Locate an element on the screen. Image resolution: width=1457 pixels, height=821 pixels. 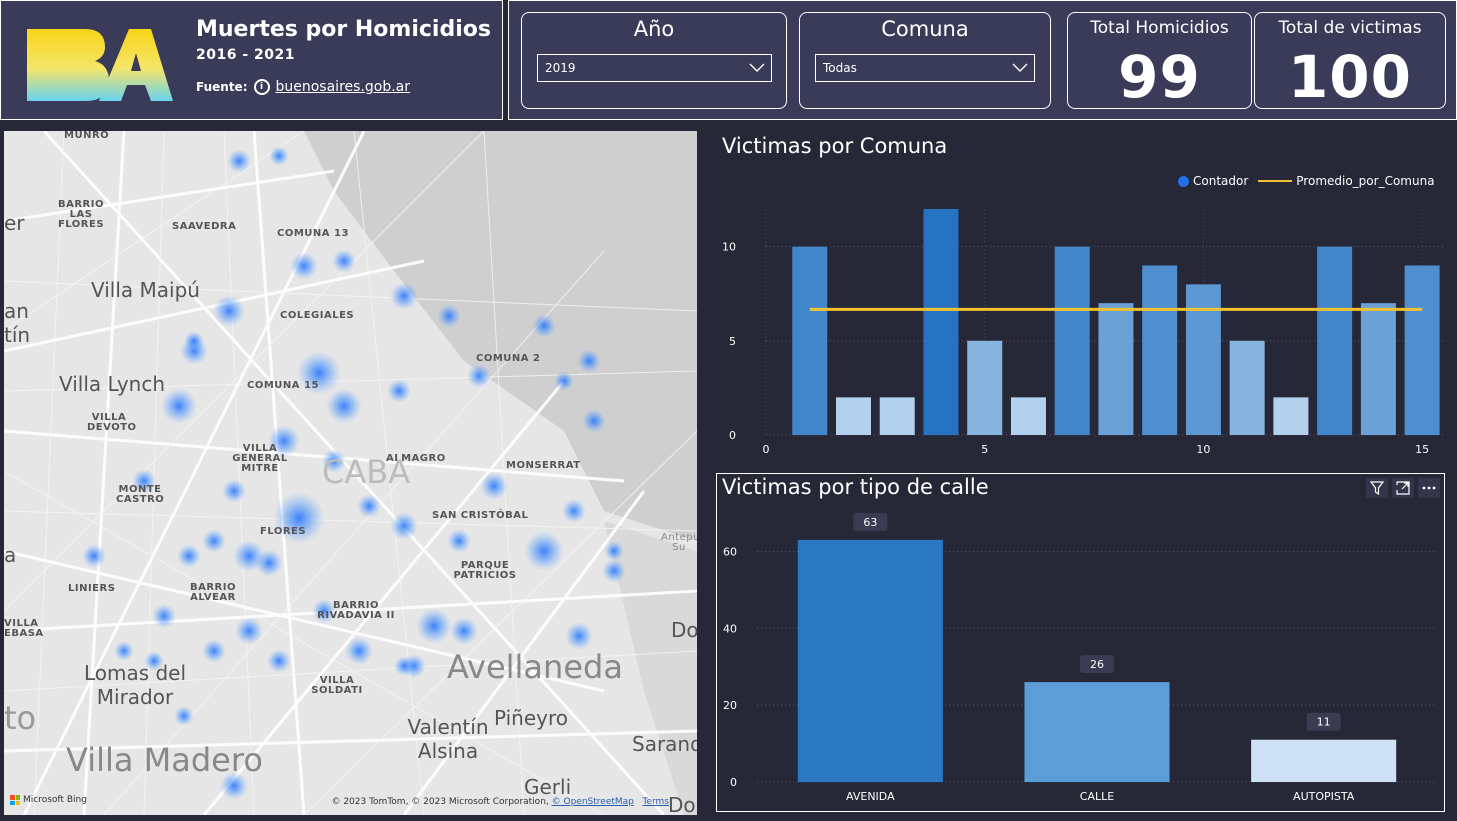
year-dropdown-value: 2019 is located at coordinates (560, 68).